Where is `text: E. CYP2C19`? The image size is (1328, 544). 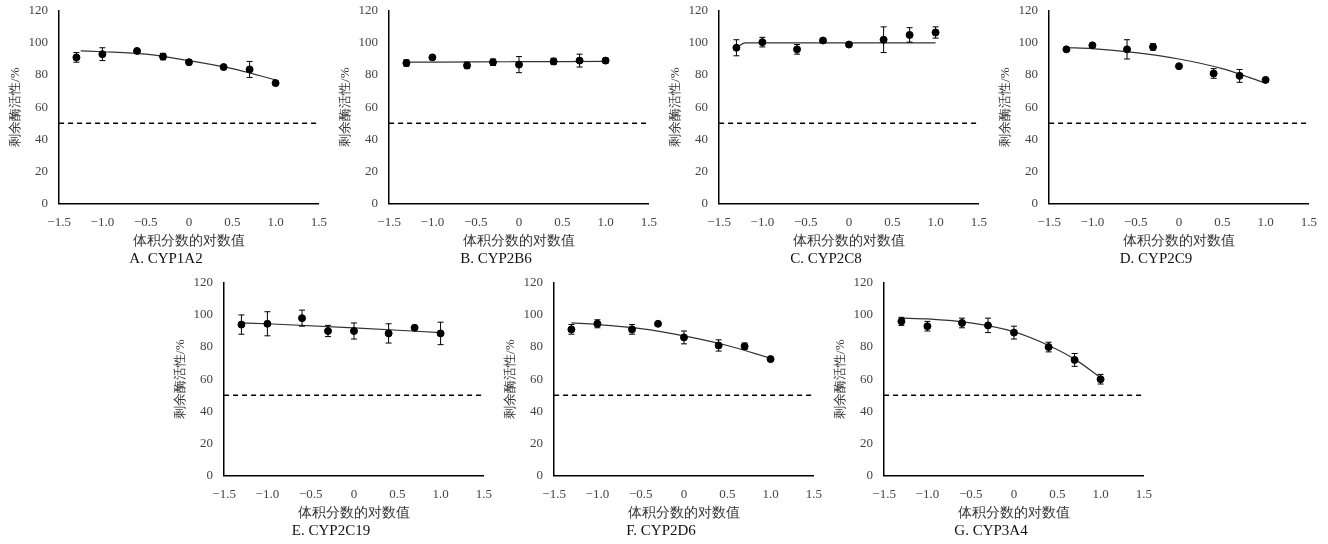
text: E. CYP2C19 is located at coordinates (331, 529).